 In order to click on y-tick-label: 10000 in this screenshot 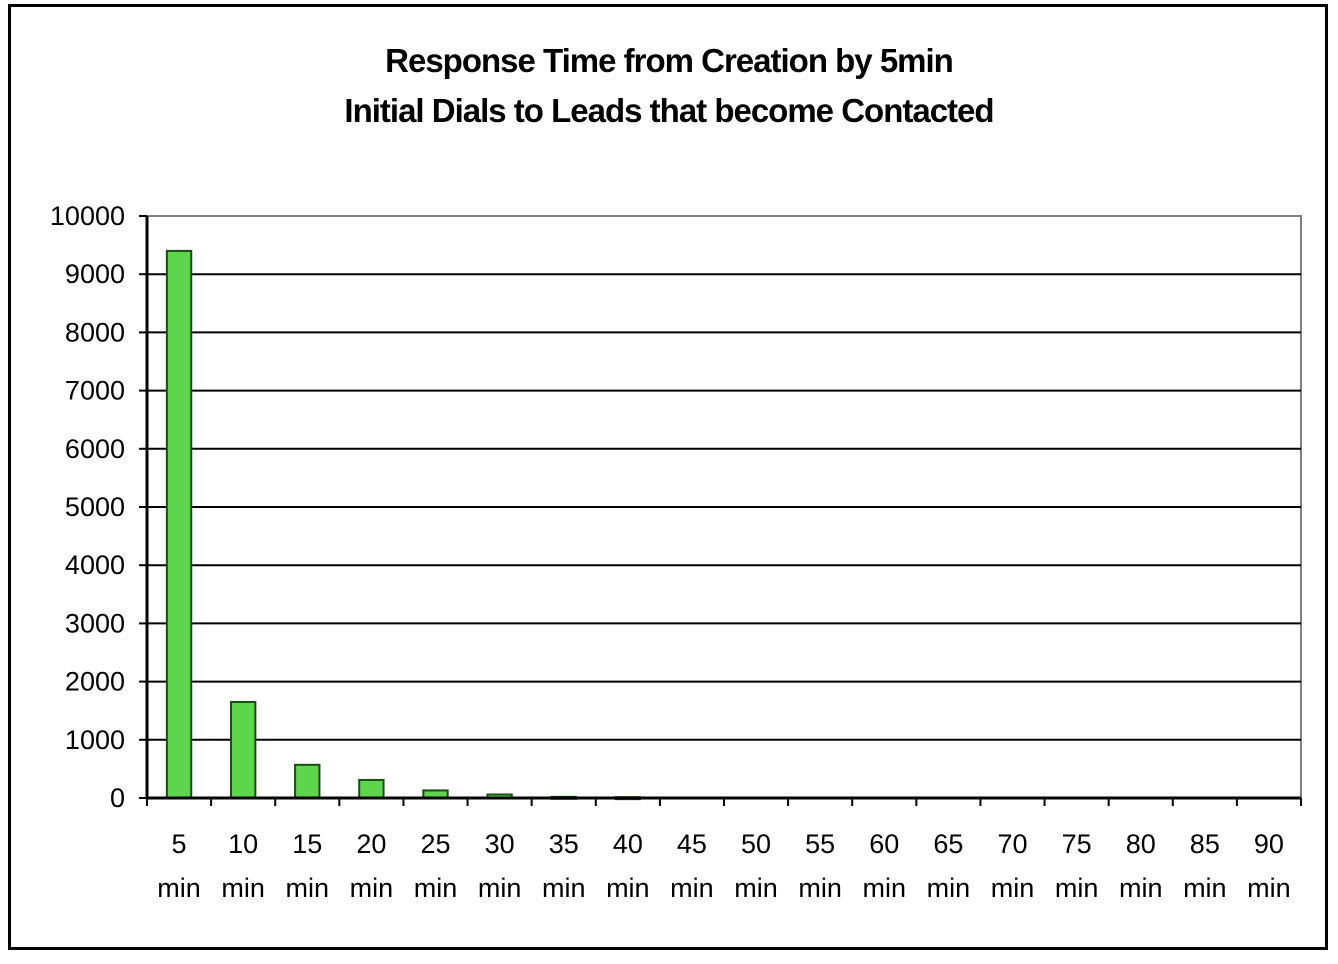, I will do `click(87, 216)`.